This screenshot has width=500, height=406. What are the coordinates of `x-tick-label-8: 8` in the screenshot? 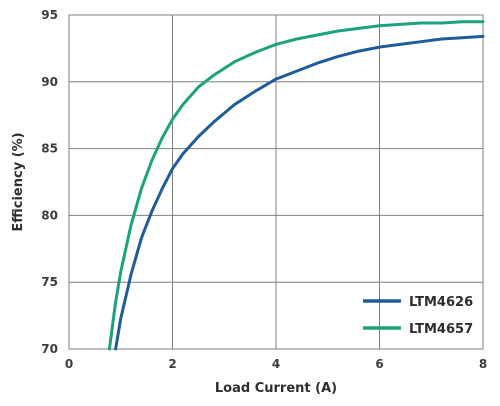 It's located at (483, 364).